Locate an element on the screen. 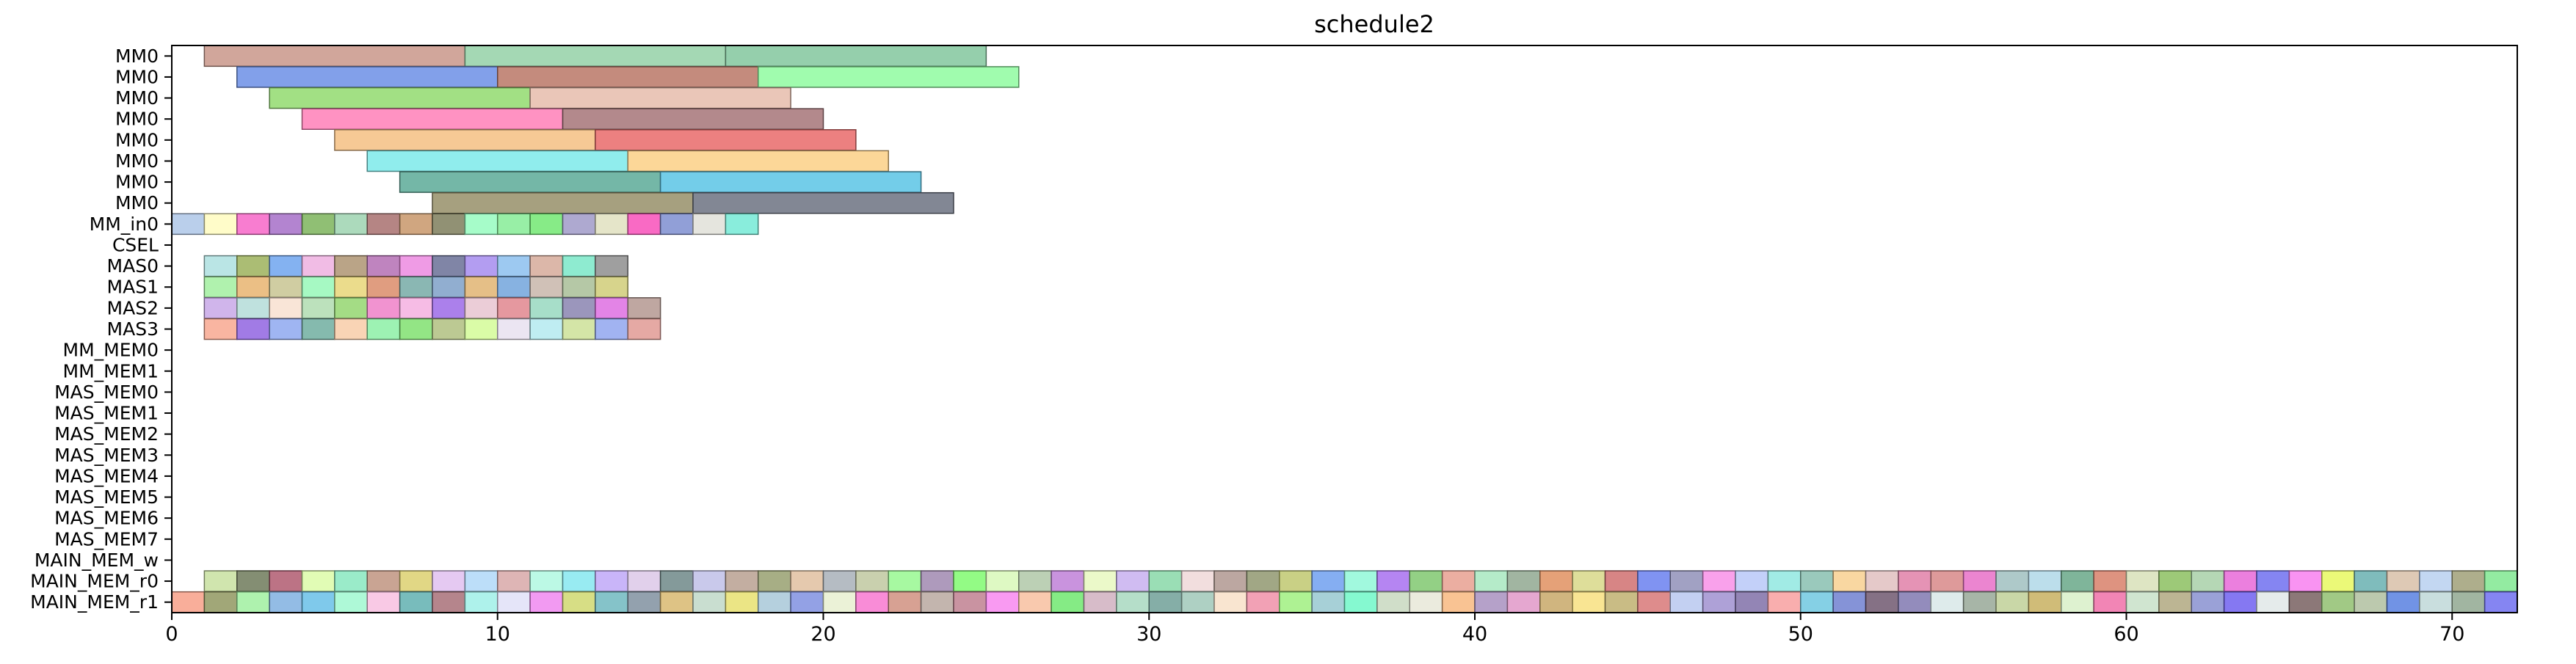 Image resolution: width=2576 pixels, height=664 pixels. y-label-4: MM0 is located at coordinates (137, 139).